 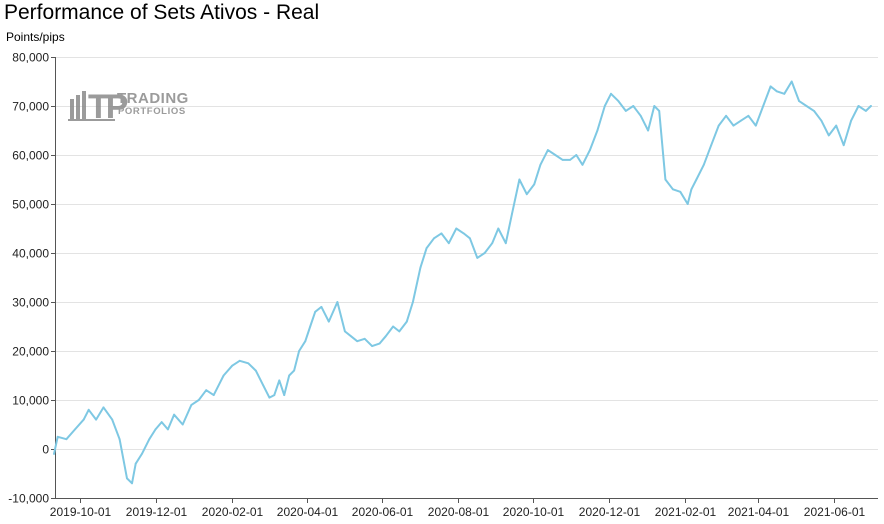 What do you see at coordinates (30, 401) in the screenshot?
I see `y-tick-label: 10,000` at bounding box center [30, 401].